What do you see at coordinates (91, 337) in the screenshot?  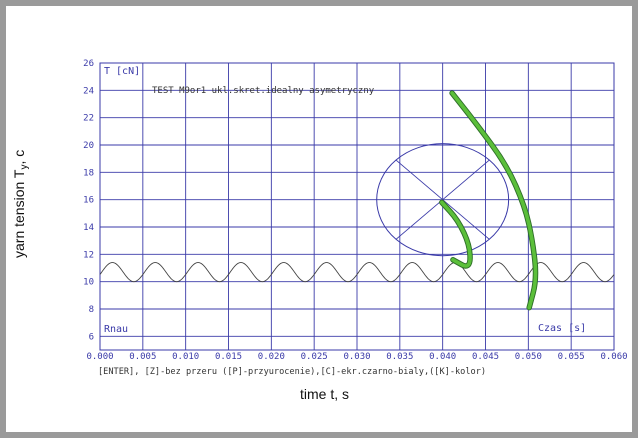 I see `y-tick-label: 6` at bounding box center [91, 337].